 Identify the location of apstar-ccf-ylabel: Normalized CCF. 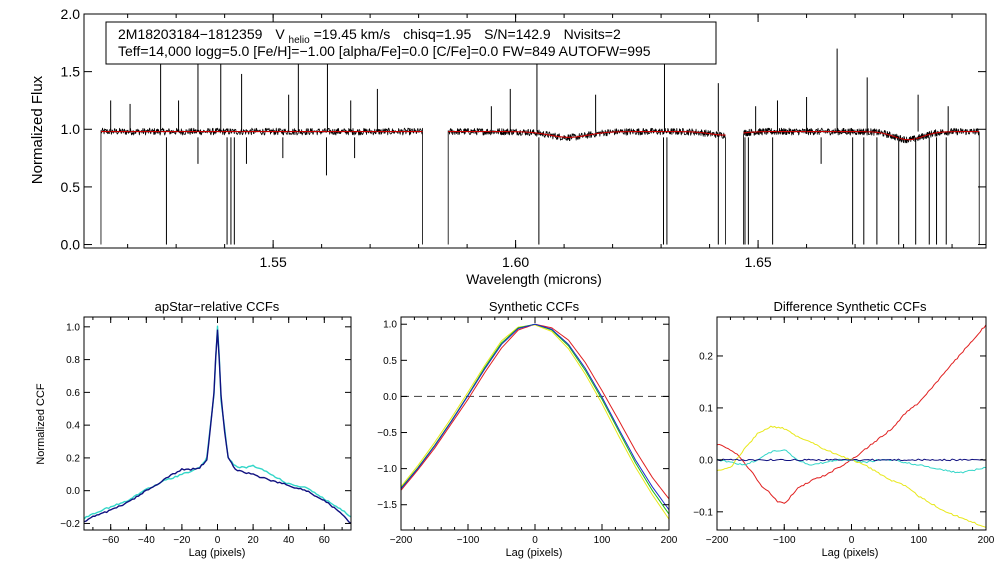
(41, 424).